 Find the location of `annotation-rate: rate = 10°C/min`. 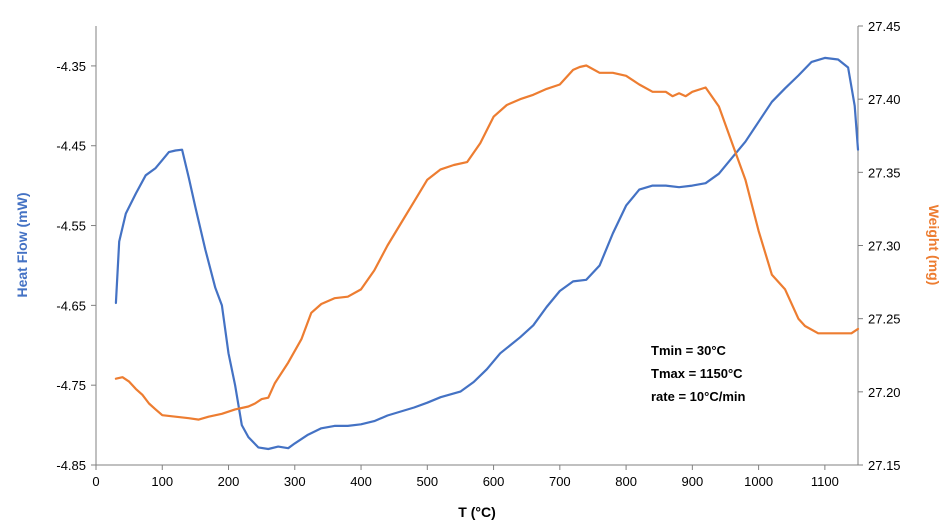

annotation-rate: rate = 10°C/min is located at coordinates (698, 396).